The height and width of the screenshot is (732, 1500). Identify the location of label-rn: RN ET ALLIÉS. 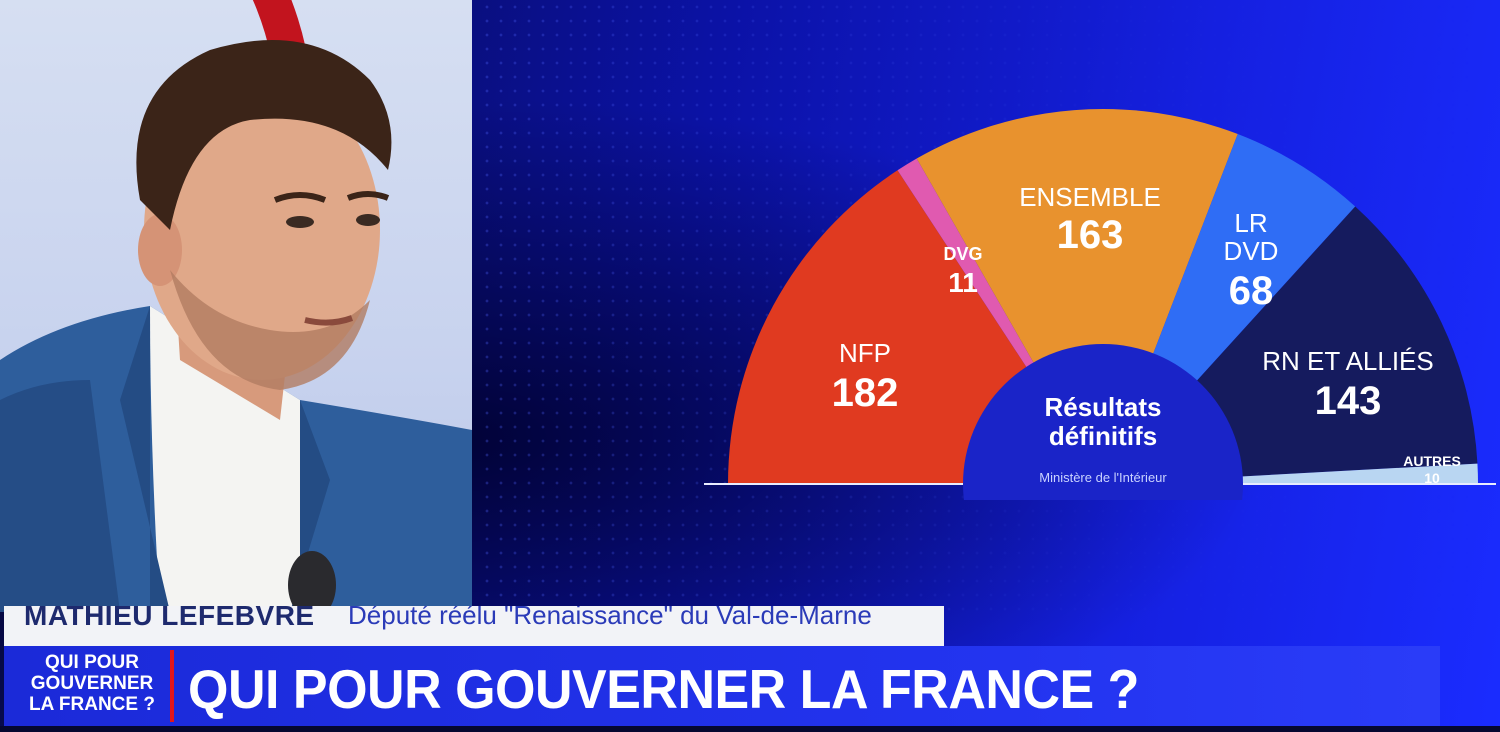
(1348, 361).